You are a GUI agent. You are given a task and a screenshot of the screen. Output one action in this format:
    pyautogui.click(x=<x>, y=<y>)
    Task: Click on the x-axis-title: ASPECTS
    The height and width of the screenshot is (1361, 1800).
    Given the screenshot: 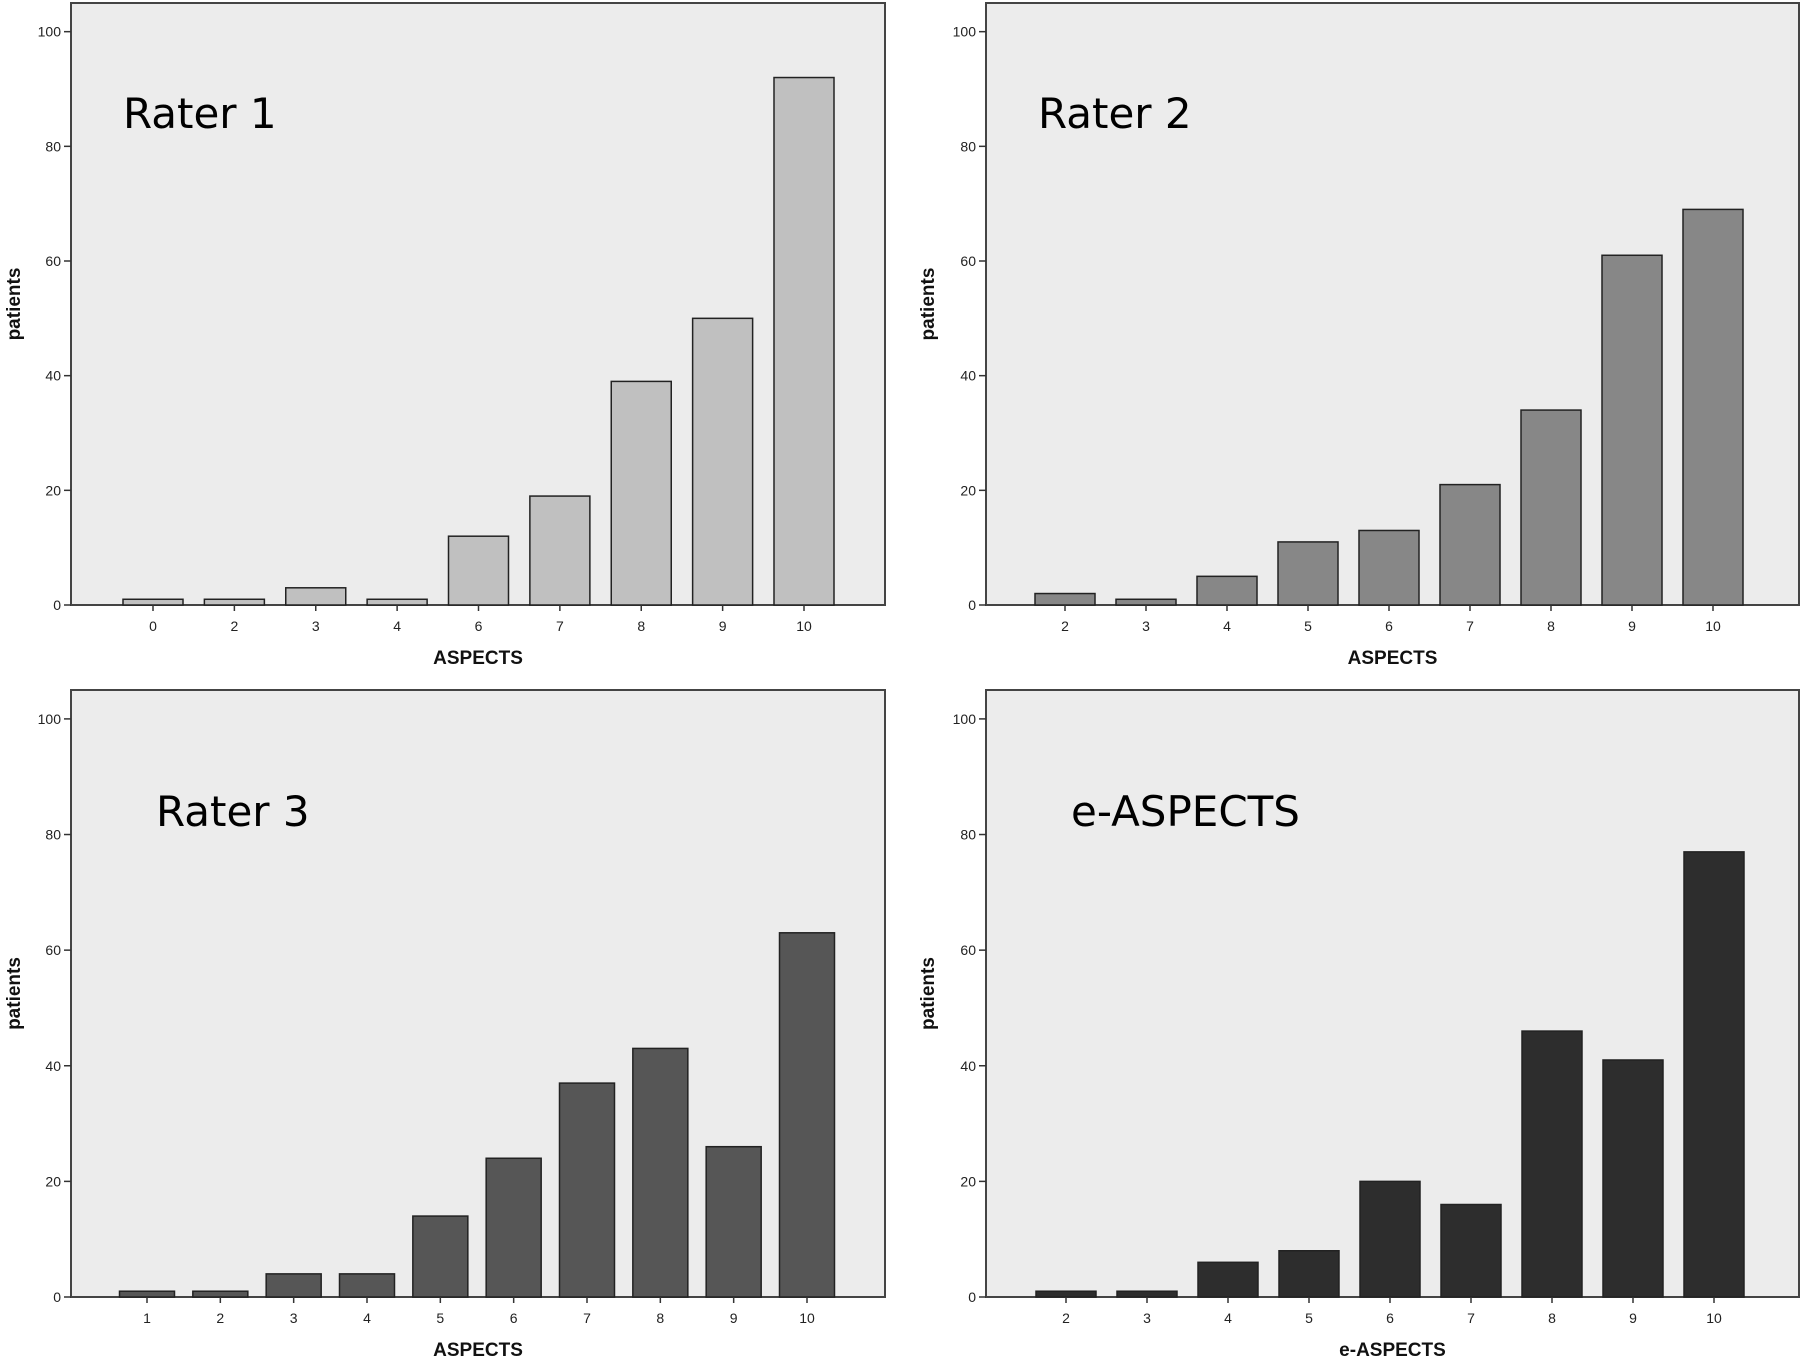 What is the action you would take?
    pyautogui.click(x=1393, y=658)
    